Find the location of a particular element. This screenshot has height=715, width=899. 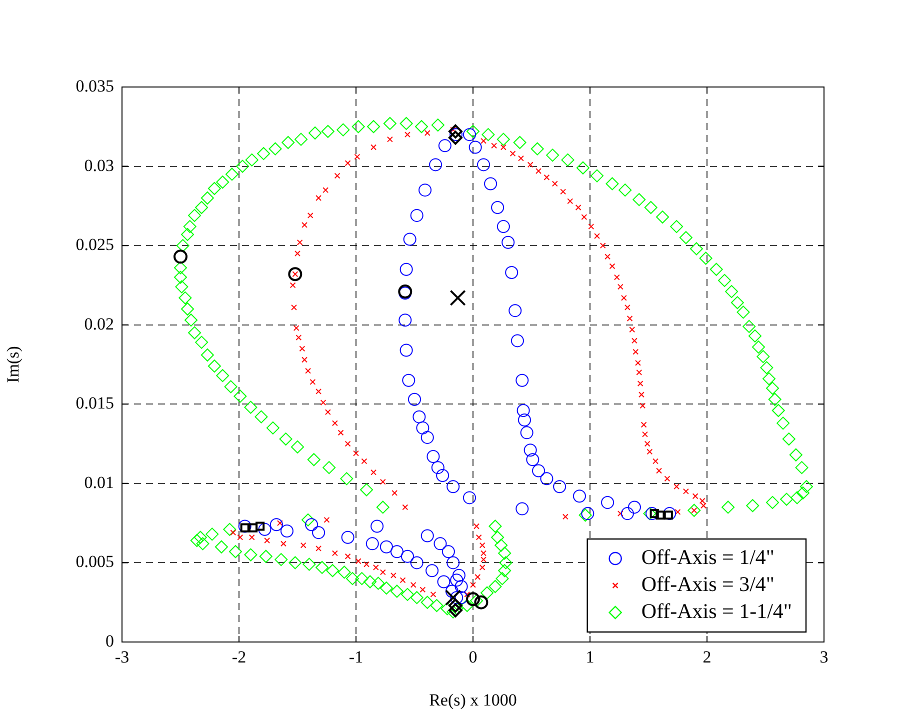

x-tick-label: -2 is located at coordinates (239, 657).